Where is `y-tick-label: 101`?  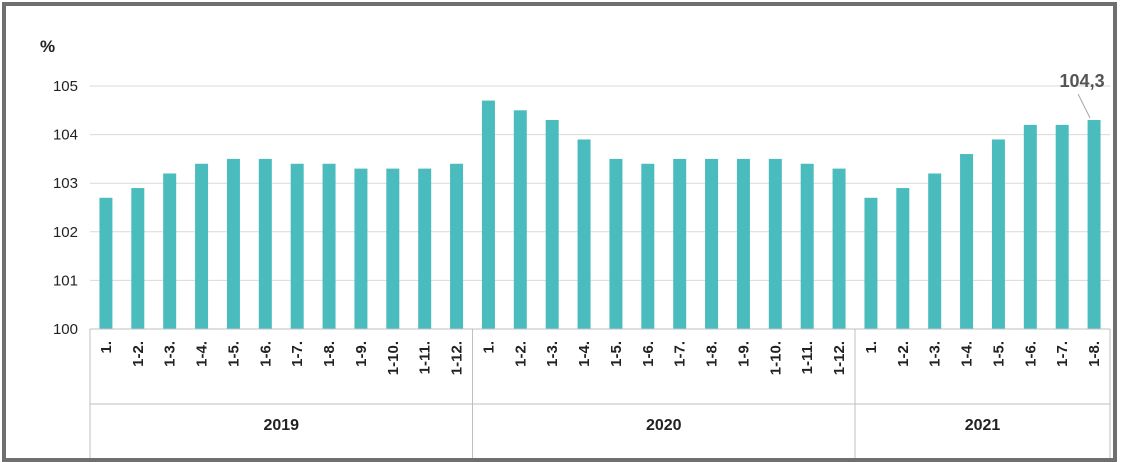
y-tick-label: 101 is located at coordinates (65, 280).